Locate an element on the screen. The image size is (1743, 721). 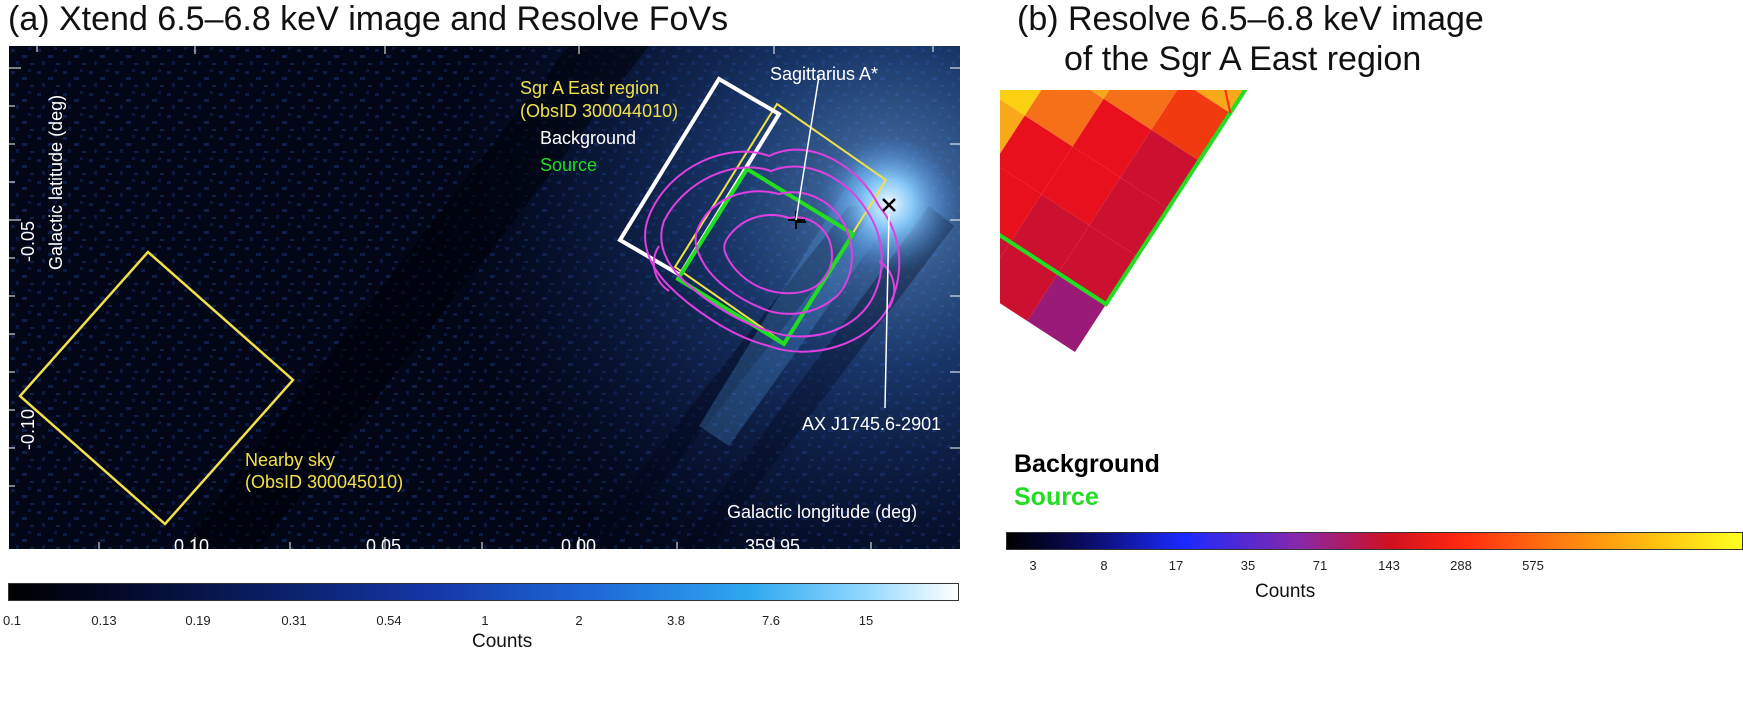
ax-source-marker is located at coordinates (889, 205).